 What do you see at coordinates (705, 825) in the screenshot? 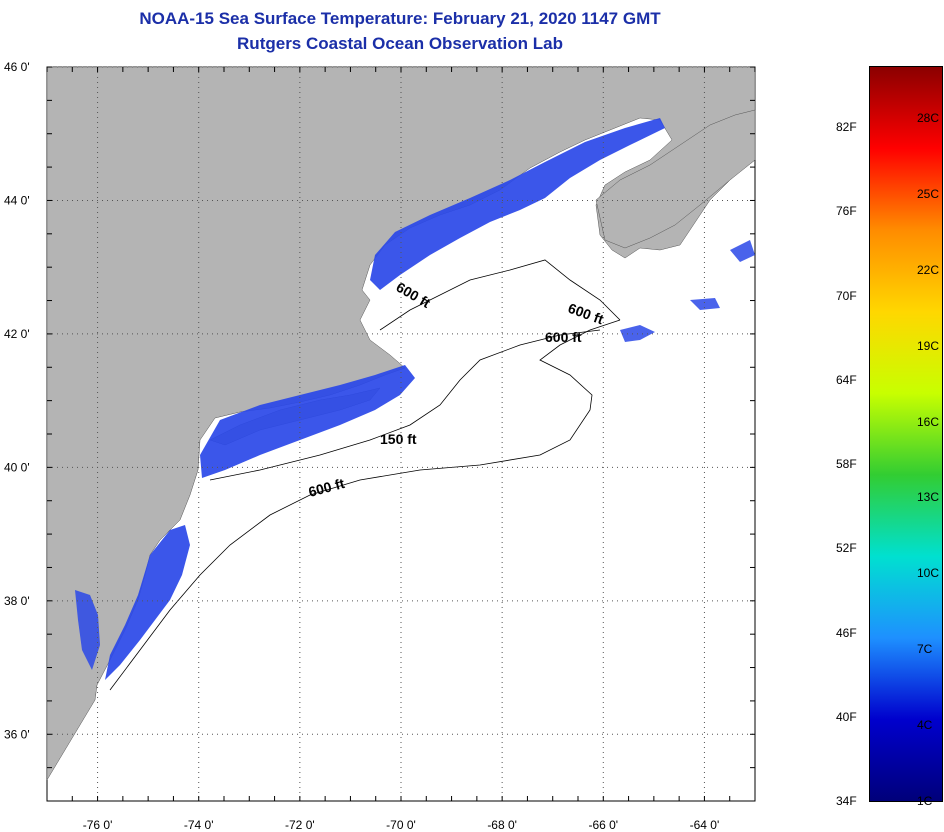
I see `lon-label: -64 0'` at bounding box center [705, 825].